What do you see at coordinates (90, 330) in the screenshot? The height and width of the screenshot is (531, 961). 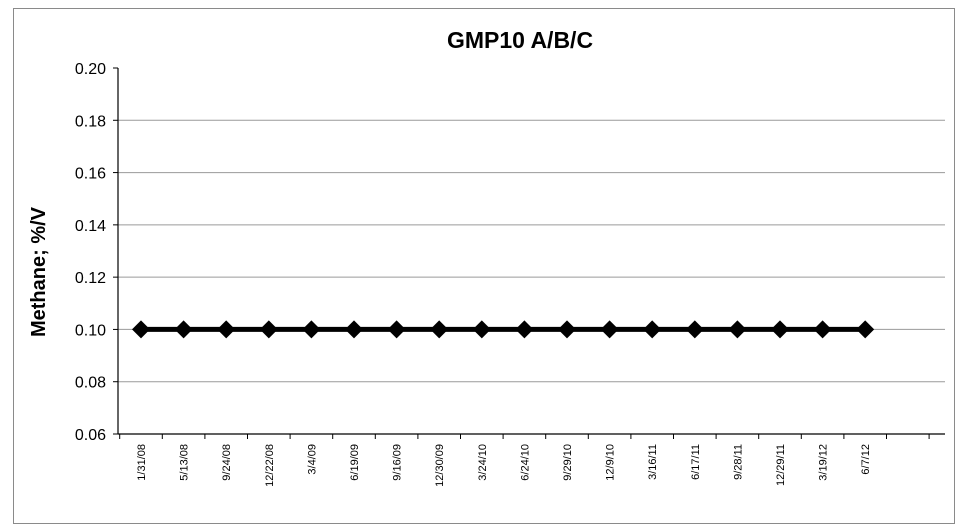 I see `y-tick-label: 0.10` at bounding box center [90, 330].